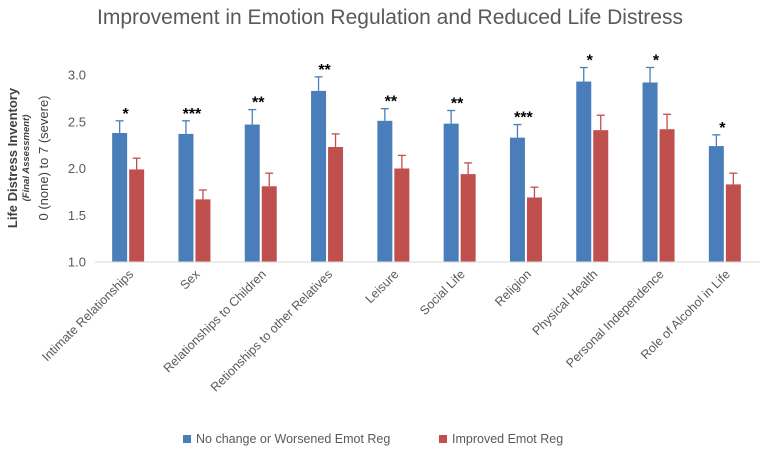  Describe the element at coordinates (443, 439) in the screenshot. I see `legend-swatch-improved` at that location.